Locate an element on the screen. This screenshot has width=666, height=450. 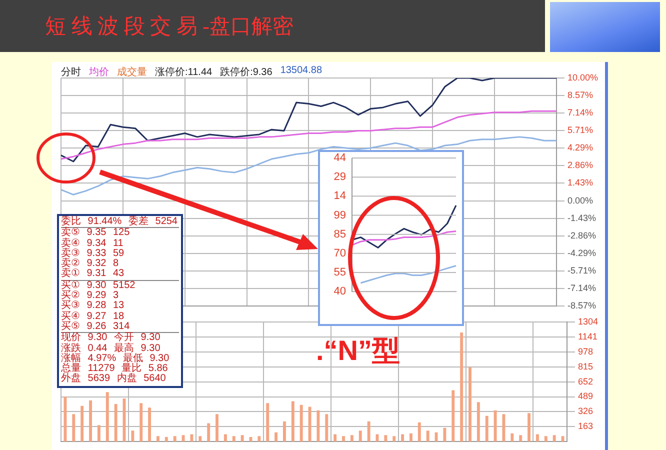
annotation: 买① 9.30 5152 is located at coordinates (120, 286).